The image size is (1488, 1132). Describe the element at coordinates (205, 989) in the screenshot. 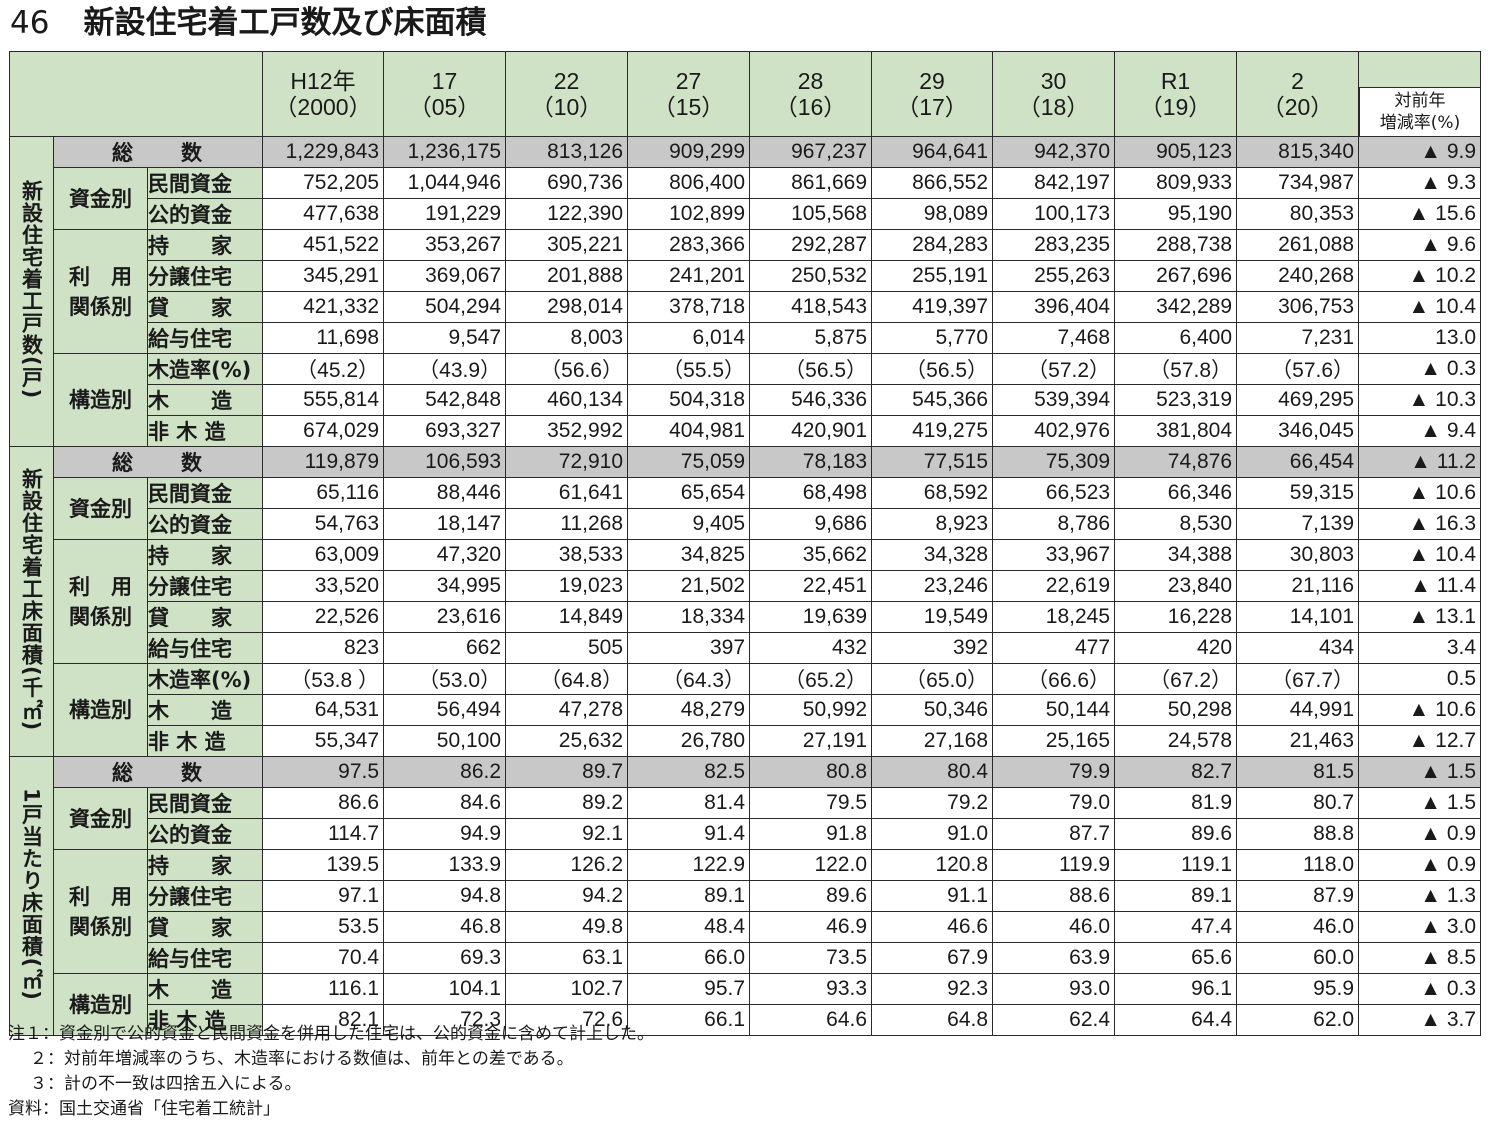

I see `row-label: 木 造` at that location.